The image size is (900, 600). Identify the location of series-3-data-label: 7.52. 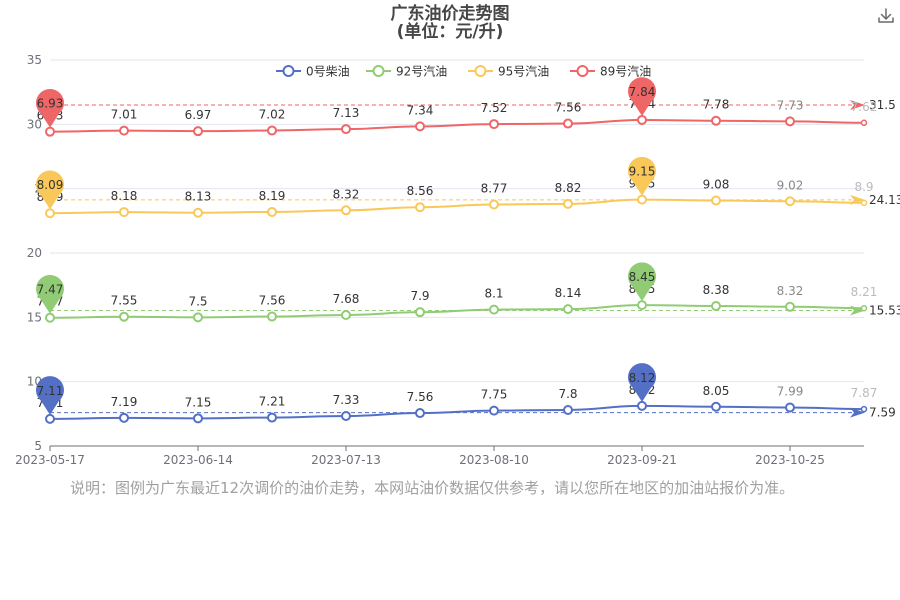
(494, 108).